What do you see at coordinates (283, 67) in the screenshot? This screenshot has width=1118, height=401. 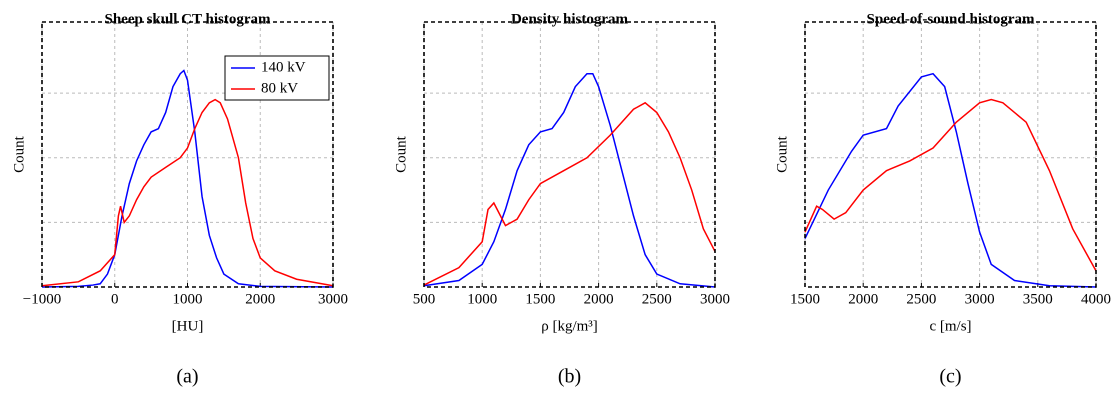 I see `legend-label: 140 kV` at bounding box center [283, 67].